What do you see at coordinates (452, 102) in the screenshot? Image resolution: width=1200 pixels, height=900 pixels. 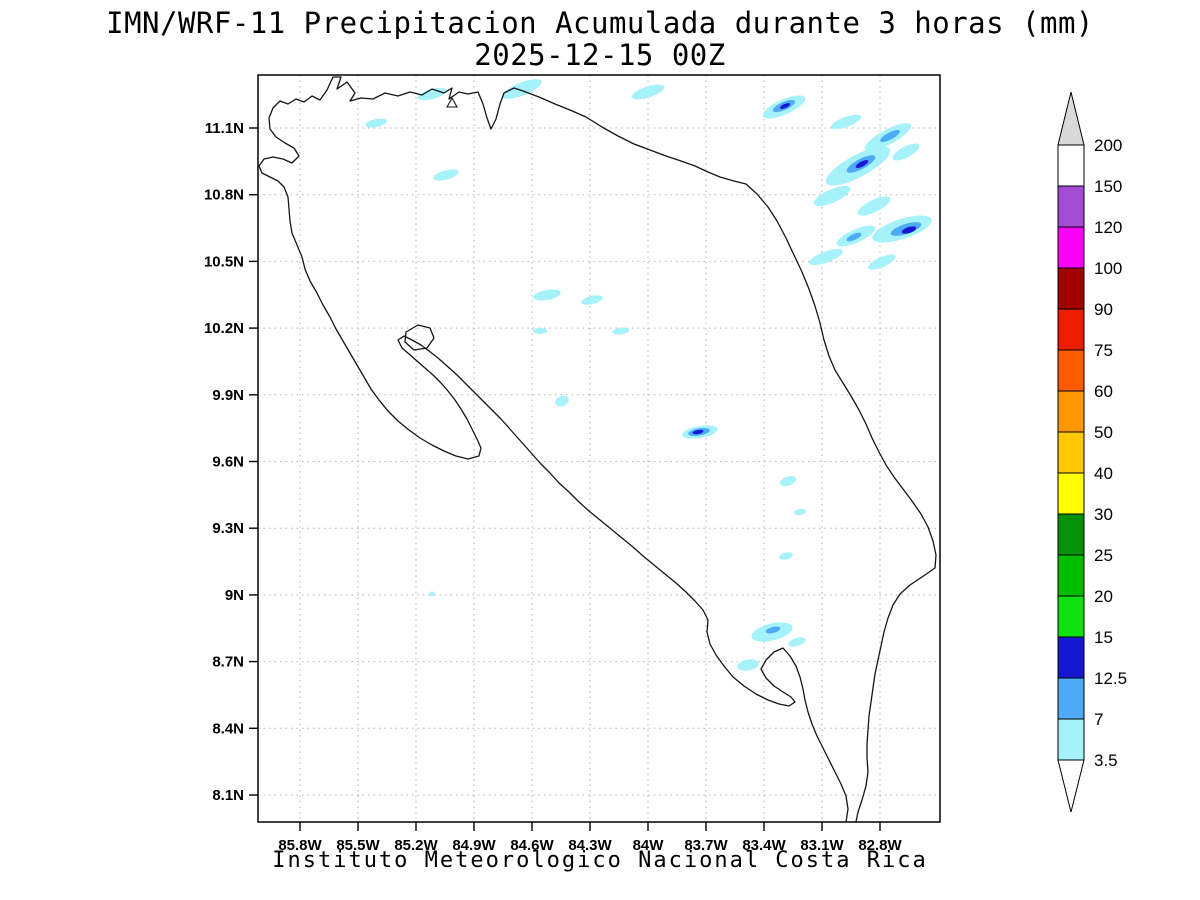 I see `small-triangle-marker` at bounding box center [452, 102].